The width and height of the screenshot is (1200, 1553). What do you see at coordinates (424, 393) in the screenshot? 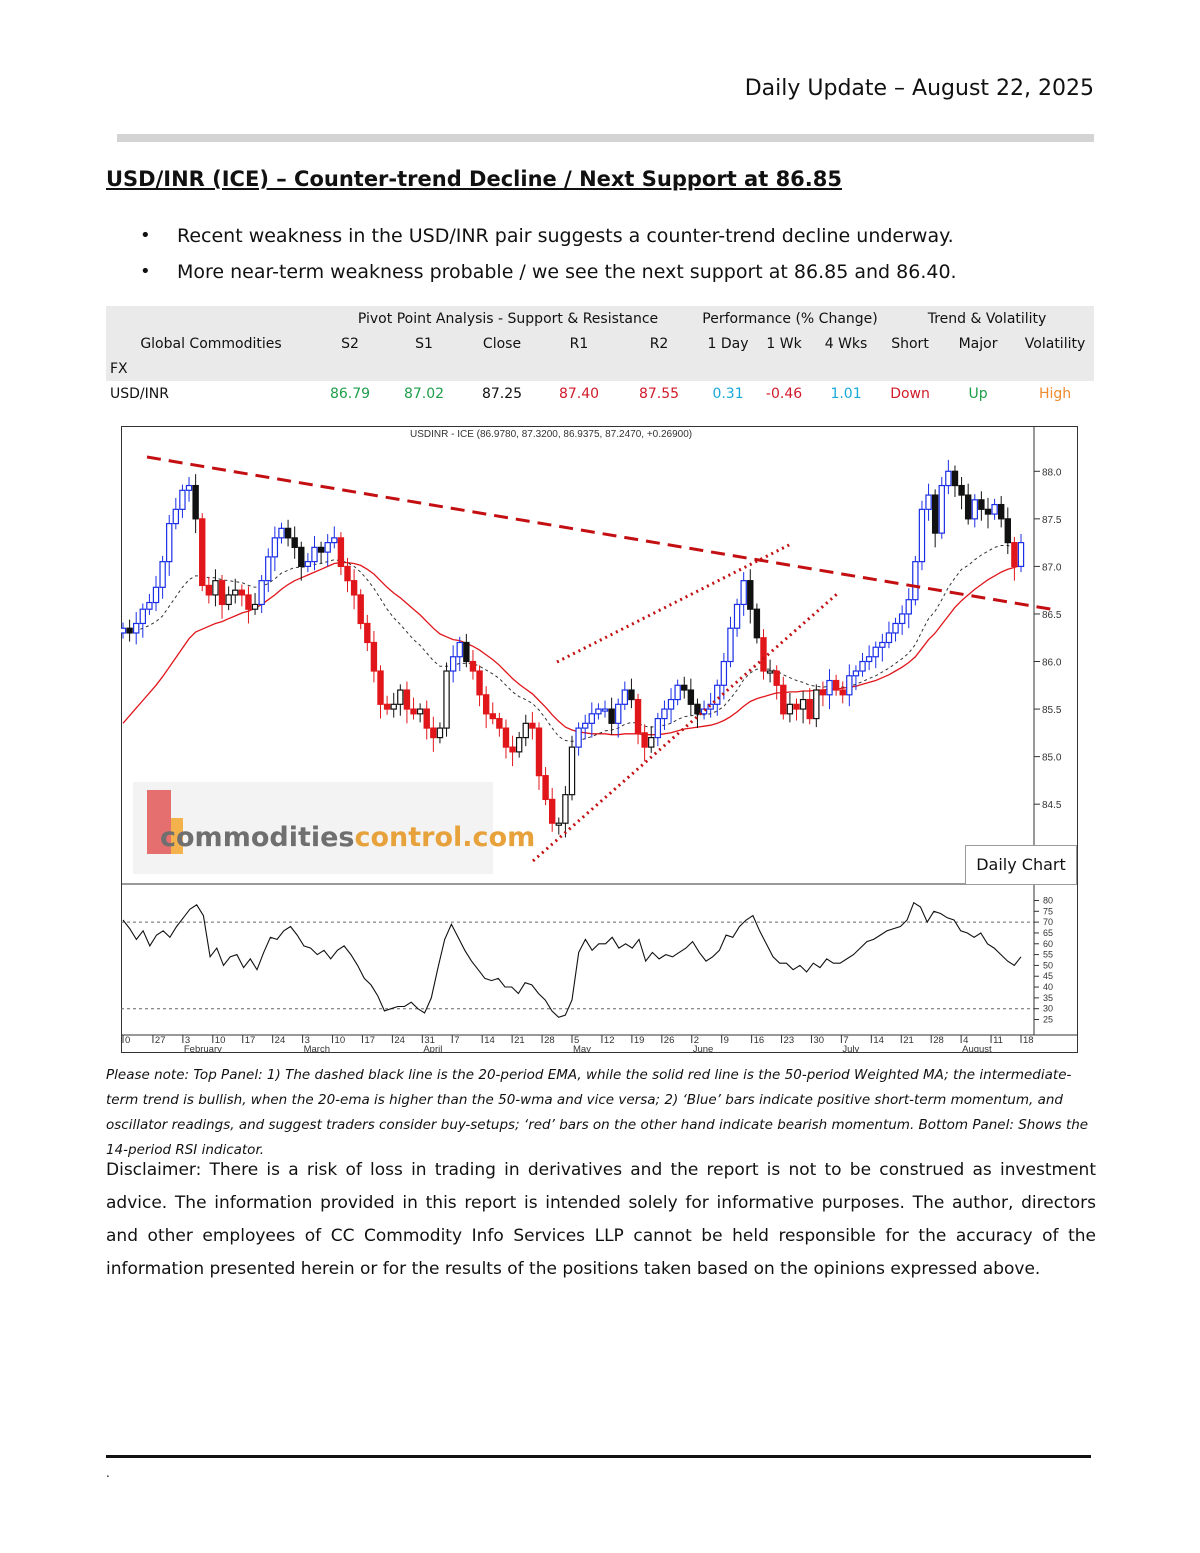
I see `s1-value: 87.02` at bounding box center [424, 393].